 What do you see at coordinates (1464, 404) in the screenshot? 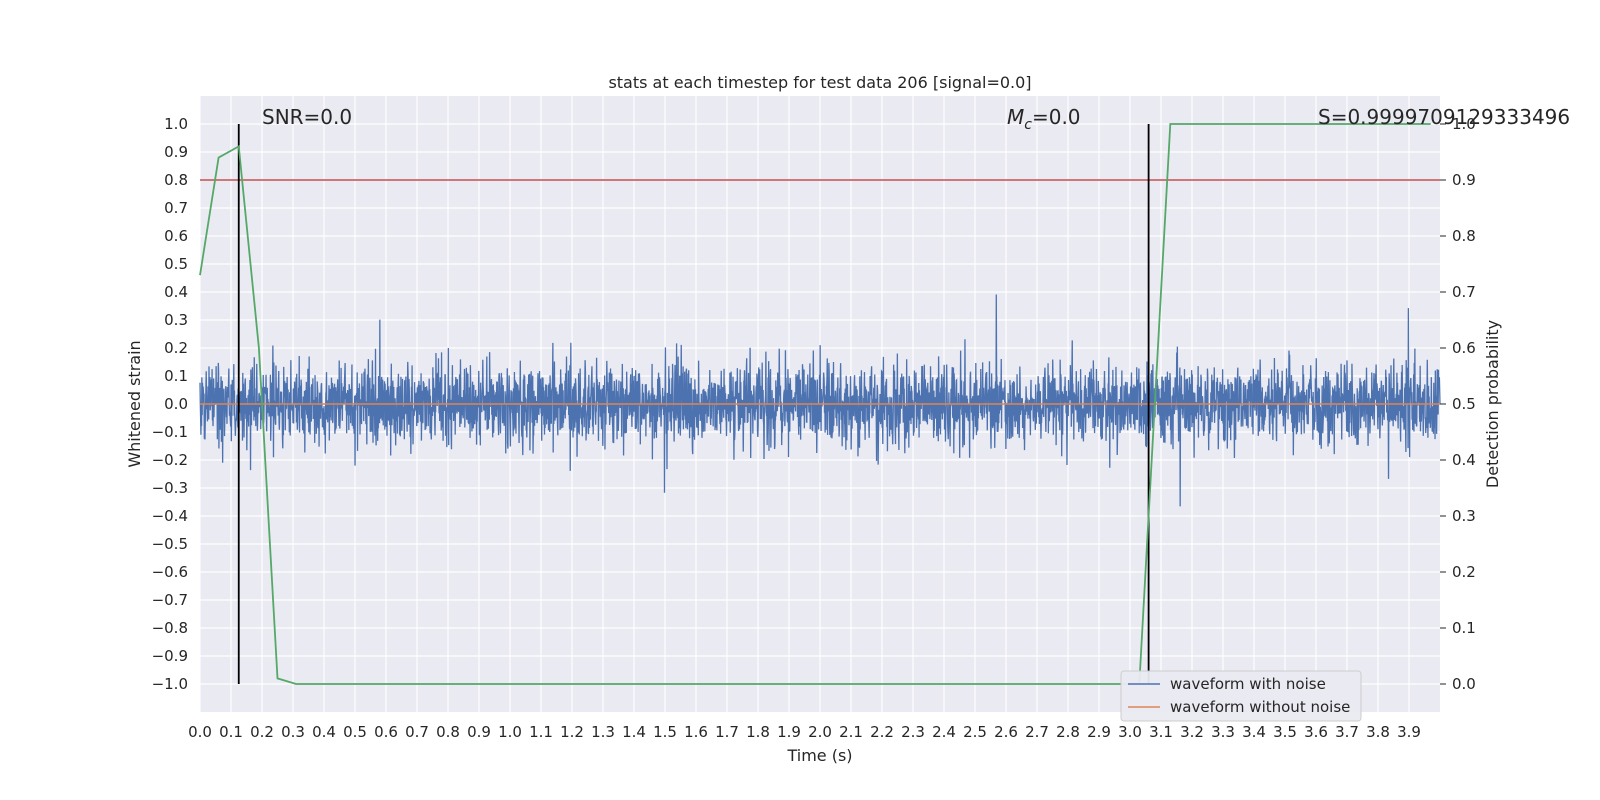
I see `y2-tick-label: 0.5` at bounding box center [1464, 404].